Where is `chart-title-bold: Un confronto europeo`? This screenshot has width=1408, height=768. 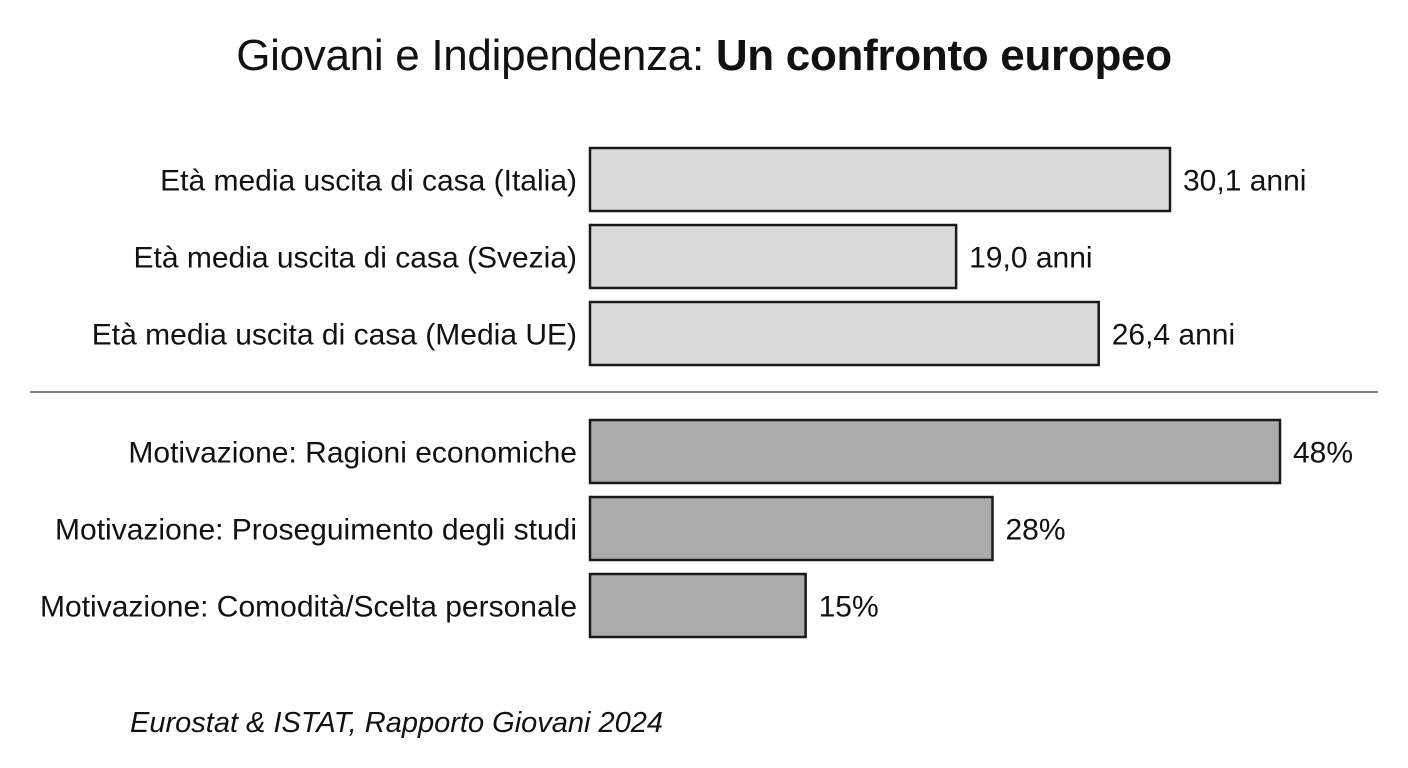 chart-title-bold: Un confronto europeo is located at coordinates (943, 55).